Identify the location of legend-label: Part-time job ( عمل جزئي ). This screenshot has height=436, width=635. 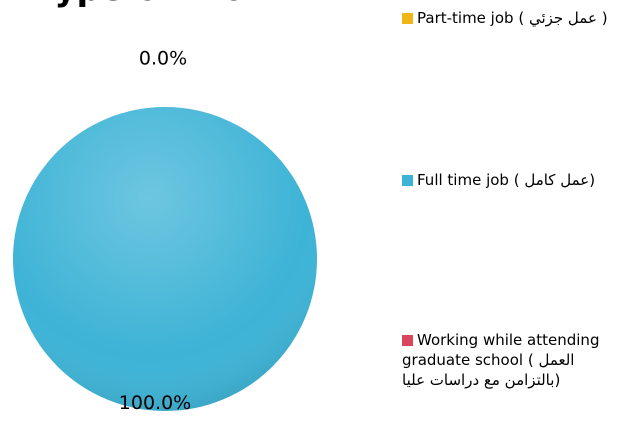
(512, 18).